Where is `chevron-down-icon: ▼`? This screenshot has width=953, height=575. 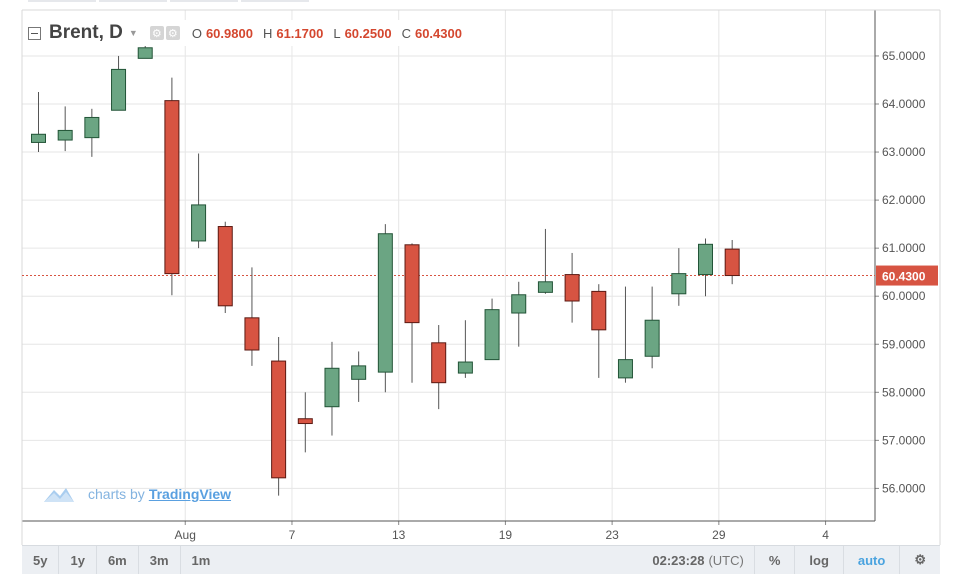 chevron-down-icon: ▼ is located at coordinates (133, 33).